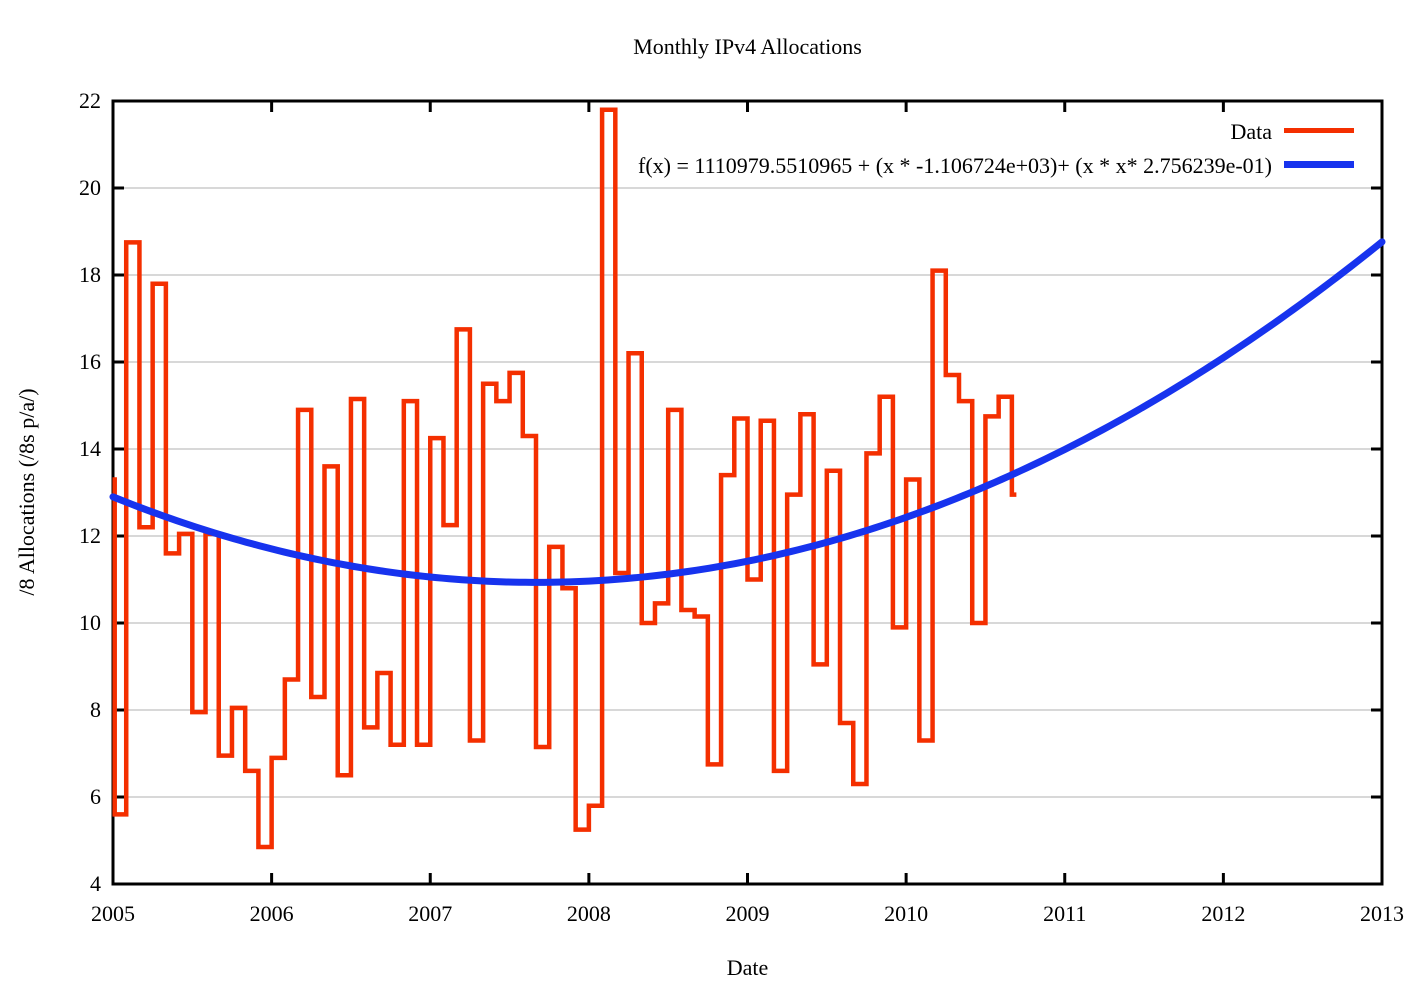 The image size is (1420, 993). Describe the element at coordinates (1065, 913) in the screenshot. I see `x-tick-label: 2011` at that location.